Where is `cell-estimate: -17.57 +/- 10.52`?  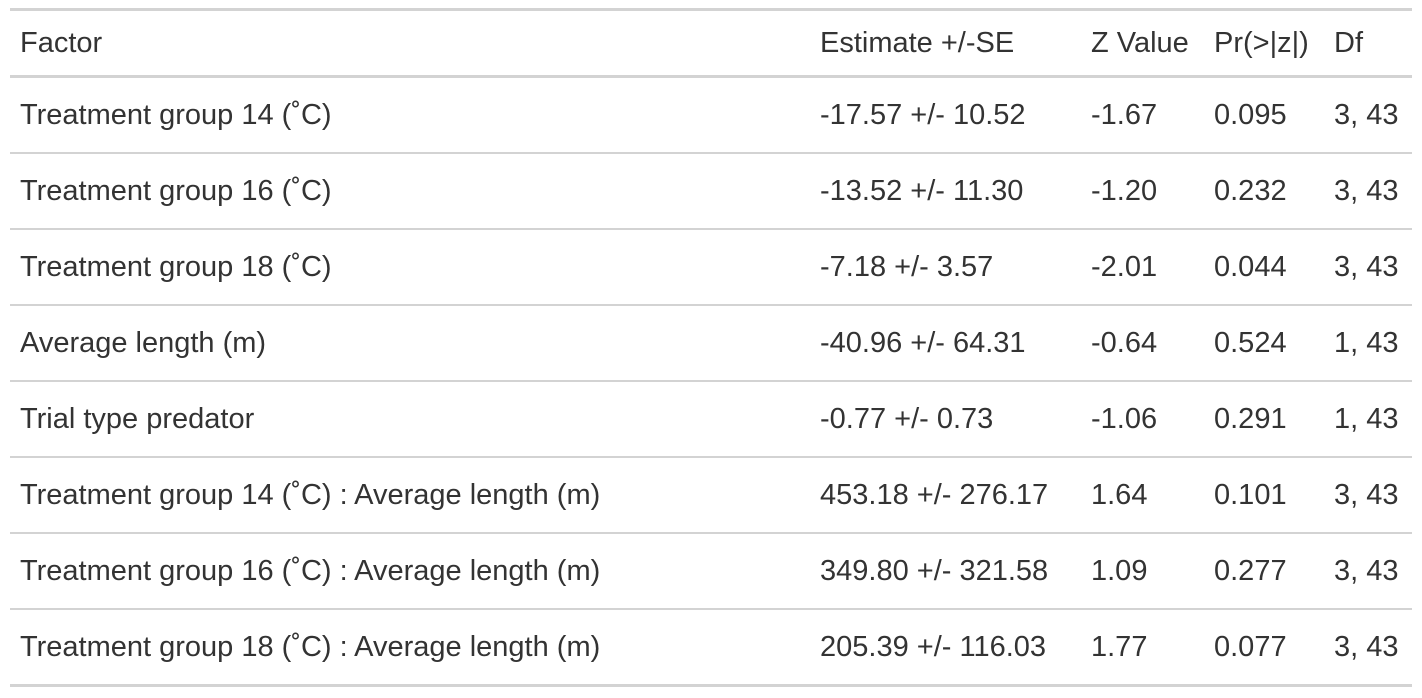
cell-estimate: -17.57 +/- 10.52 is located at coordinates (923, 114).